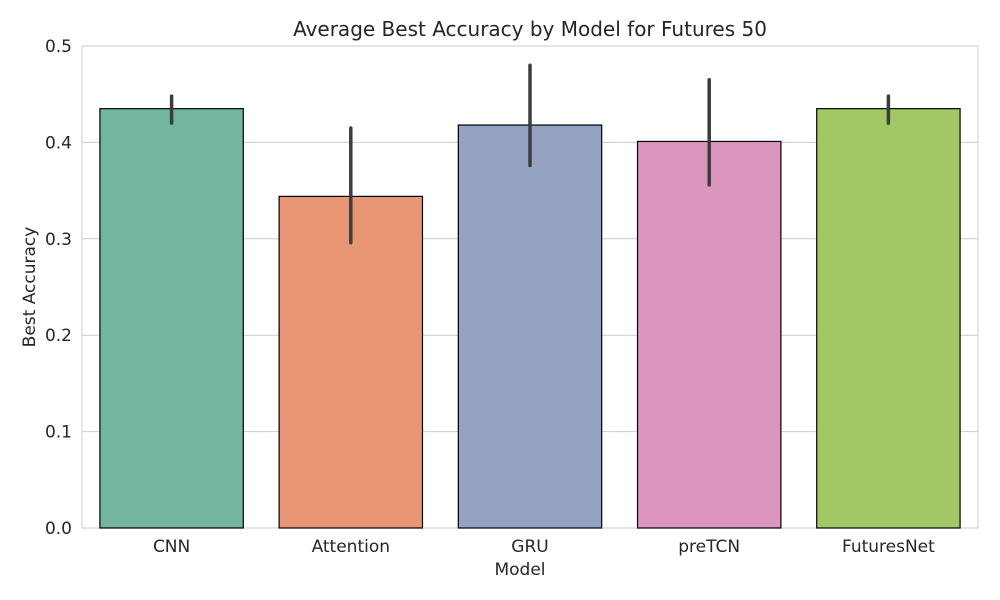  What do you see at coordinates (58, 433) in the screenshot?
I see `y-tick-label: 0.1` at bounding box center [58, 433].